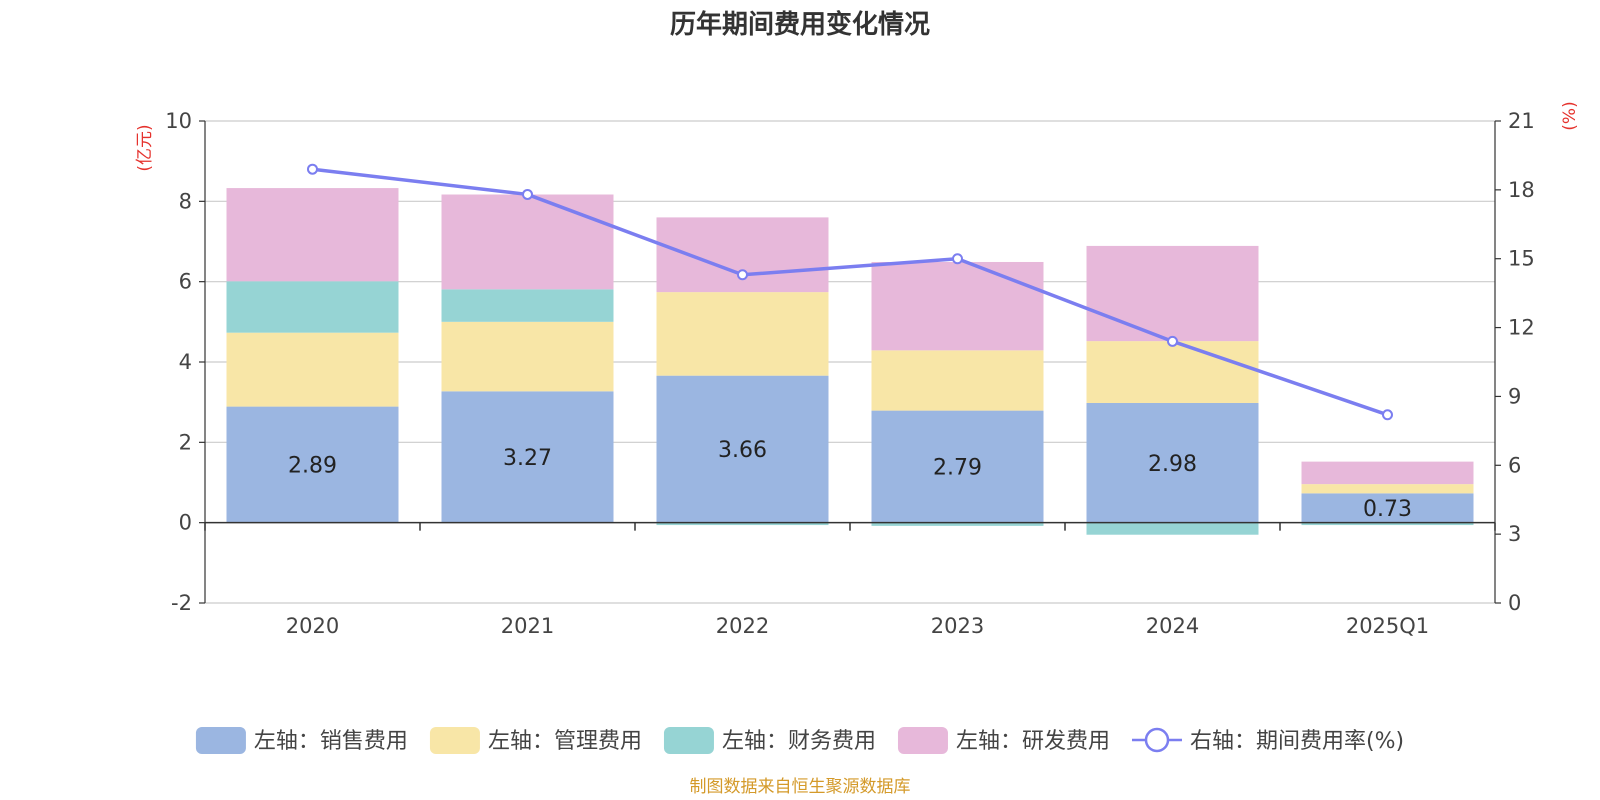 Image resolution: width=1600 pixels, height=800 pixels. I want to click on bar-segment-series-1-2023, so click(957, 380).